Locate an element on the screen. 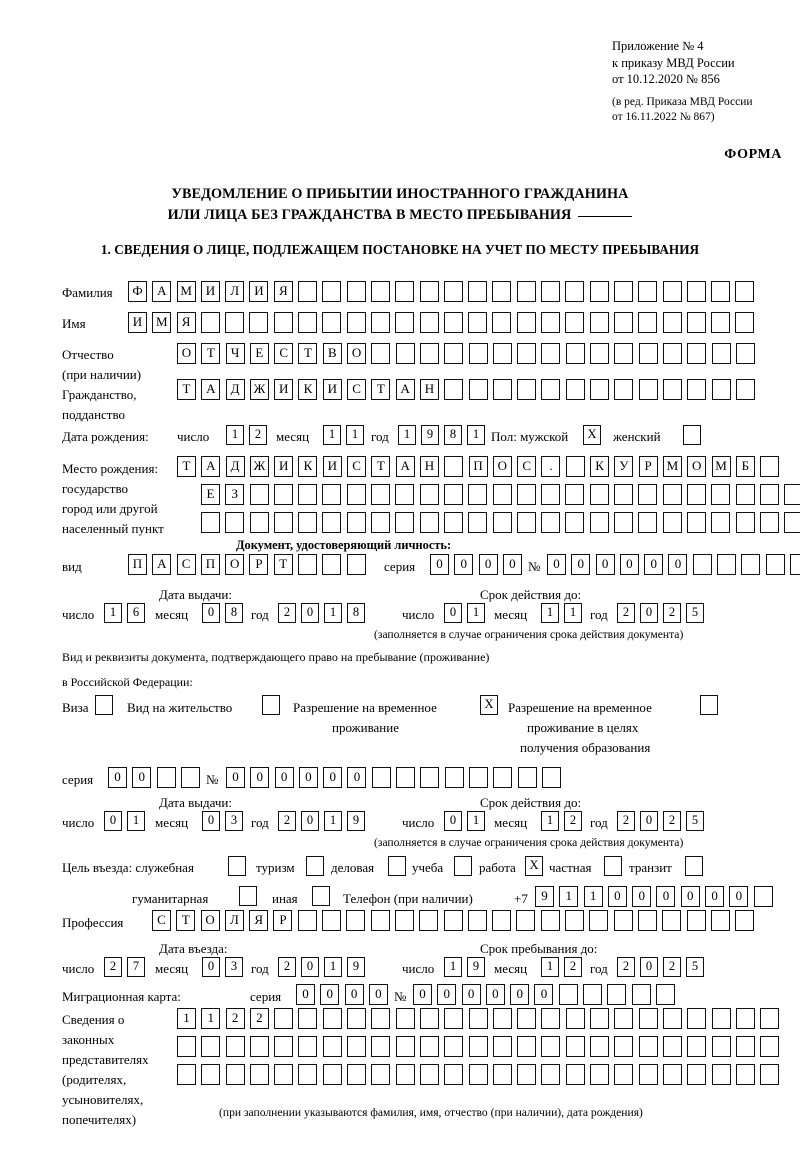  legal-rep-row-2-boxes is located at coordinates (478, 1046).